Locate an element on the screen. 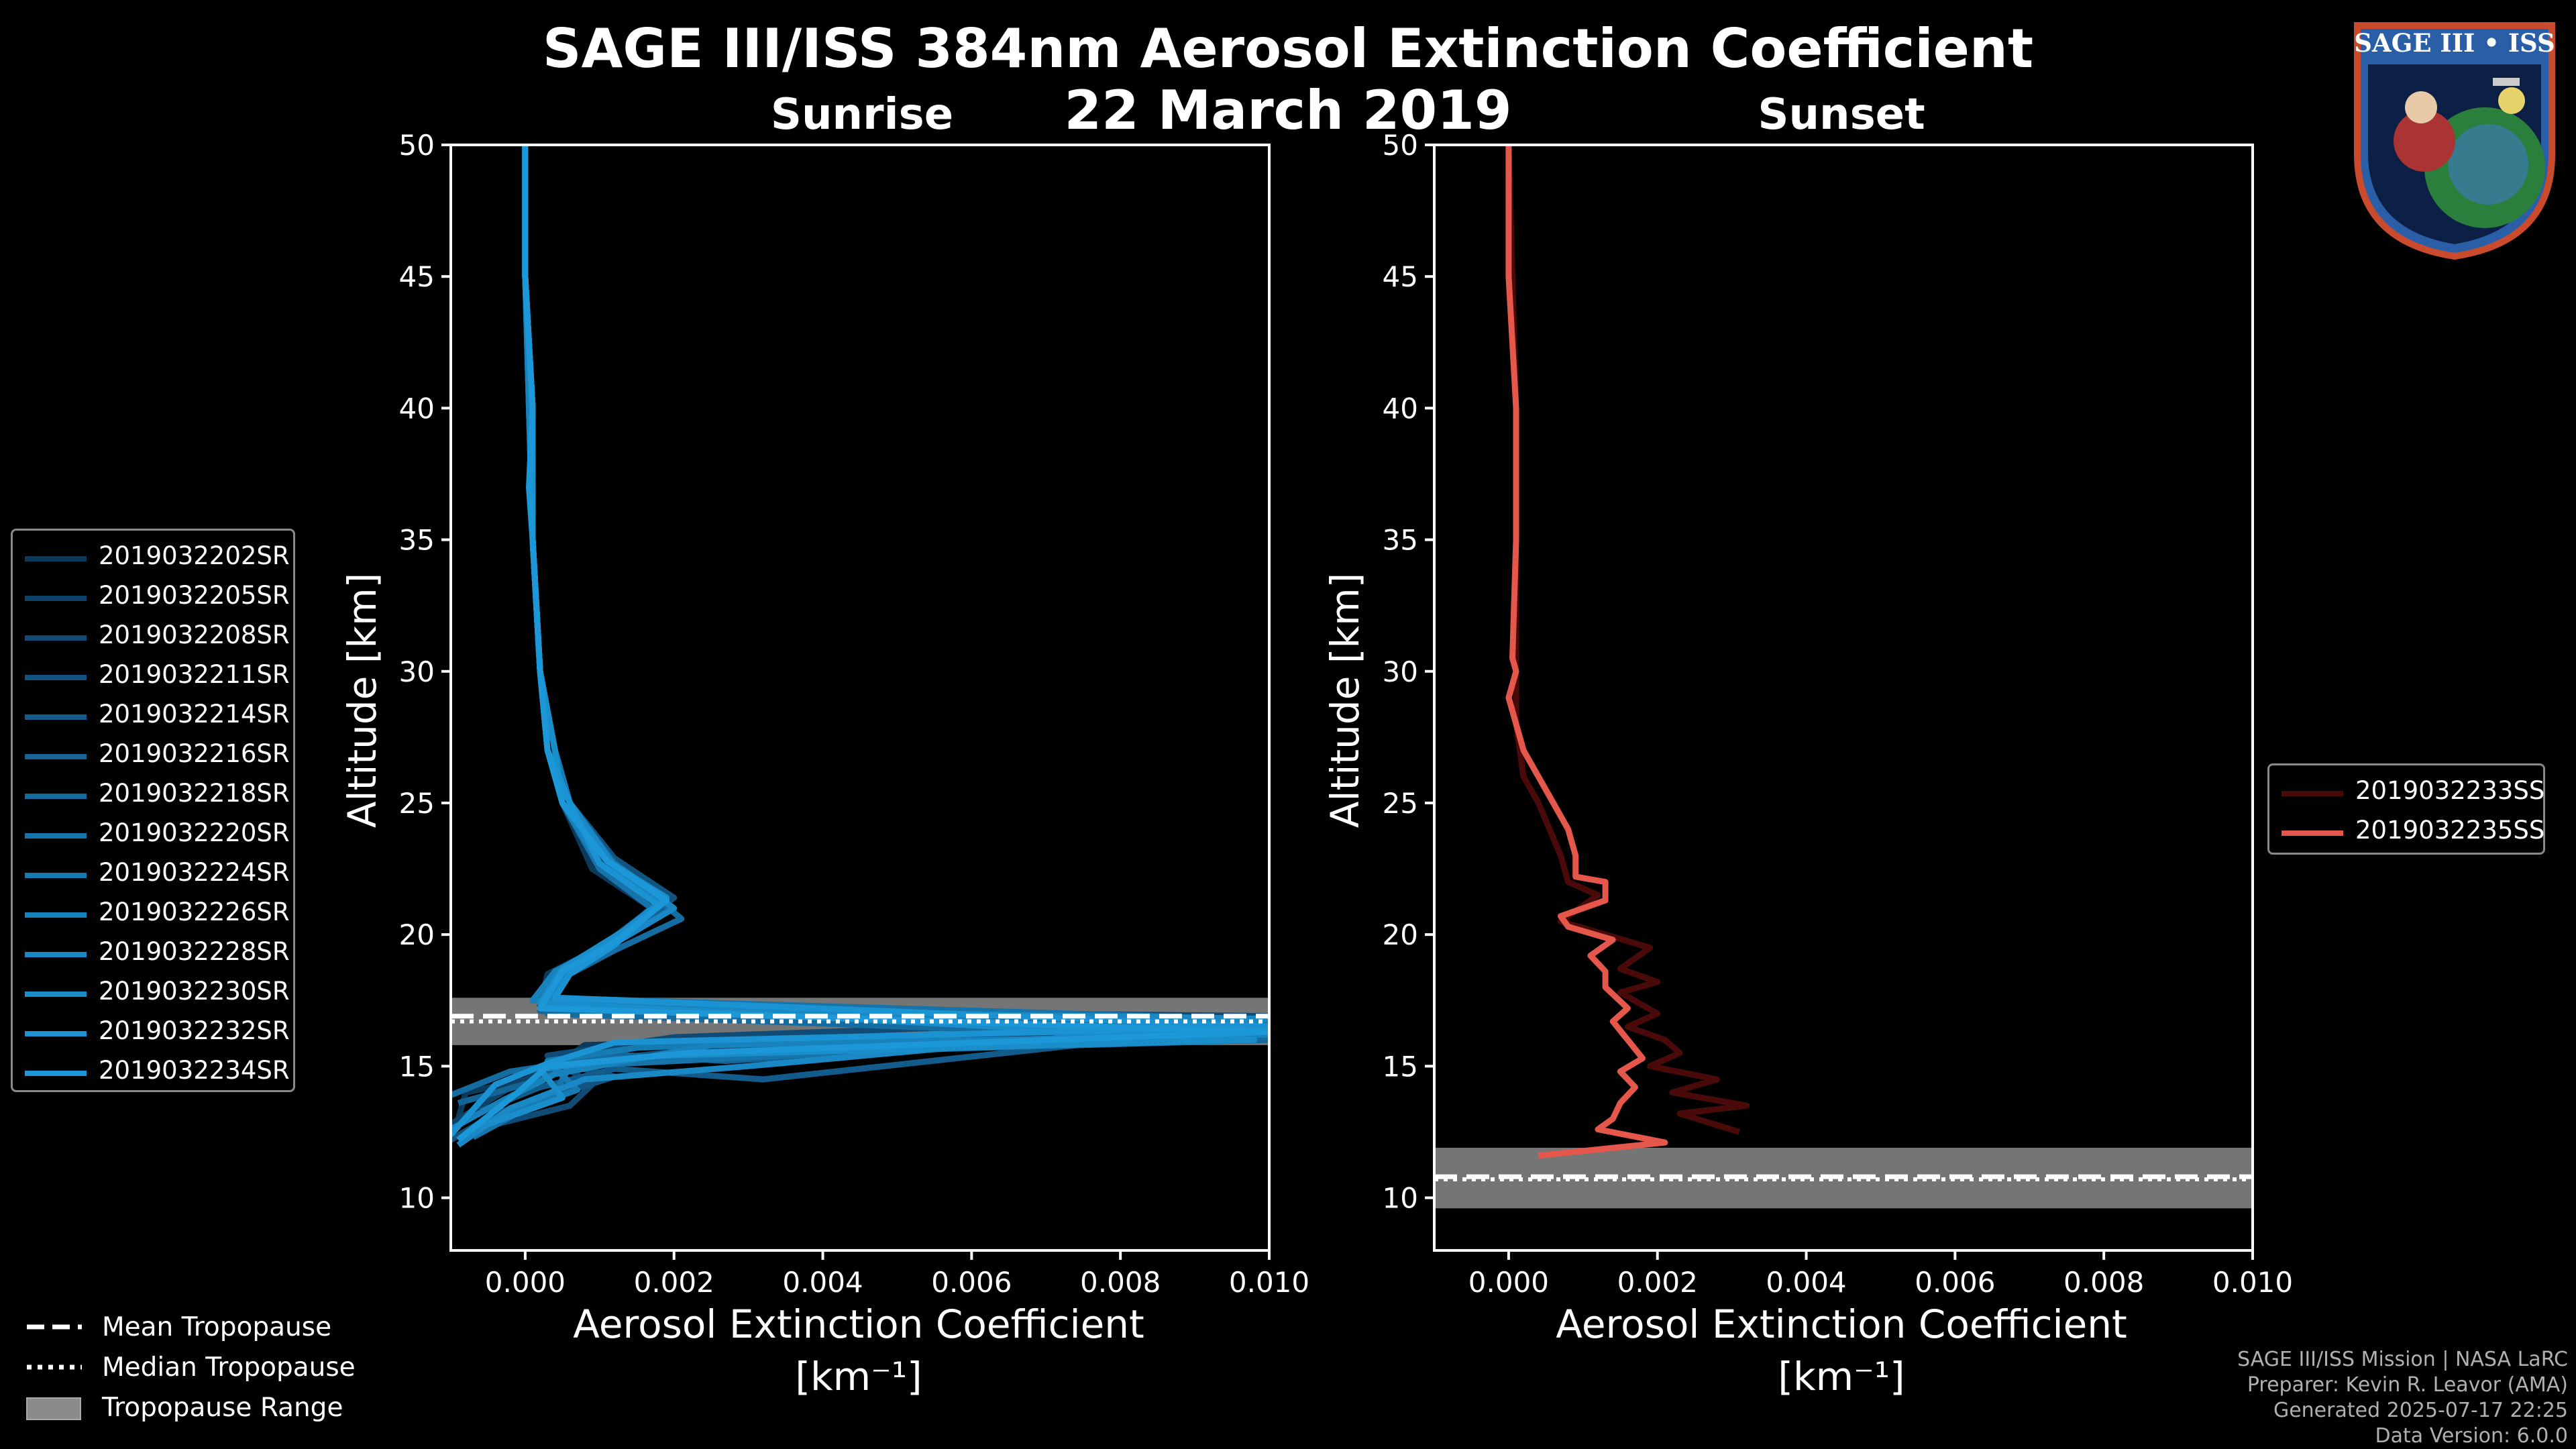  badge-figure-icon is located at coordinates (2424, 141).